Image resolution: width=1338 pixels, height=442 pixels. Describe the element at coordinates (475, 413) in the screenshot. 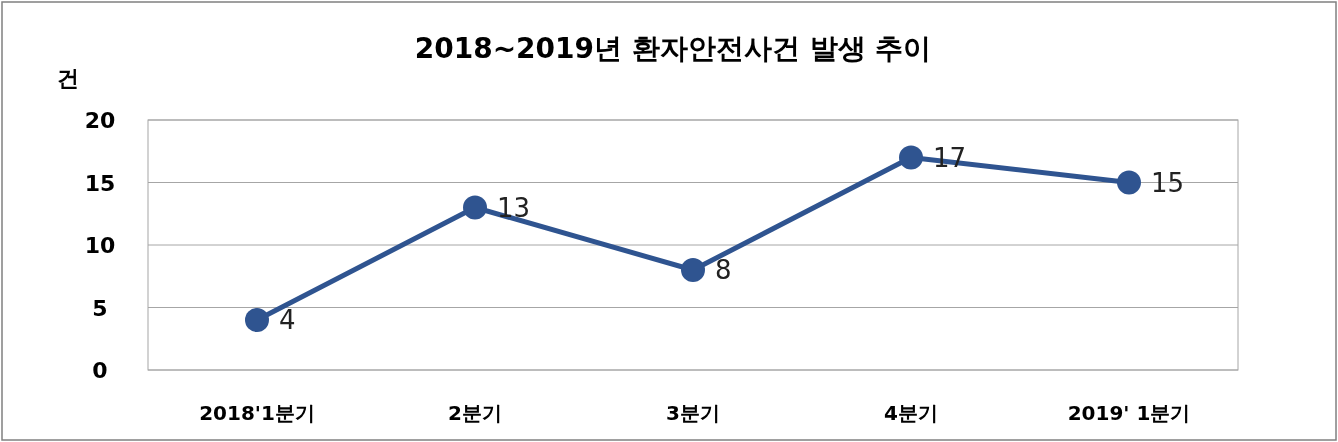

I see `x-tick-label: 2분기` at that location.